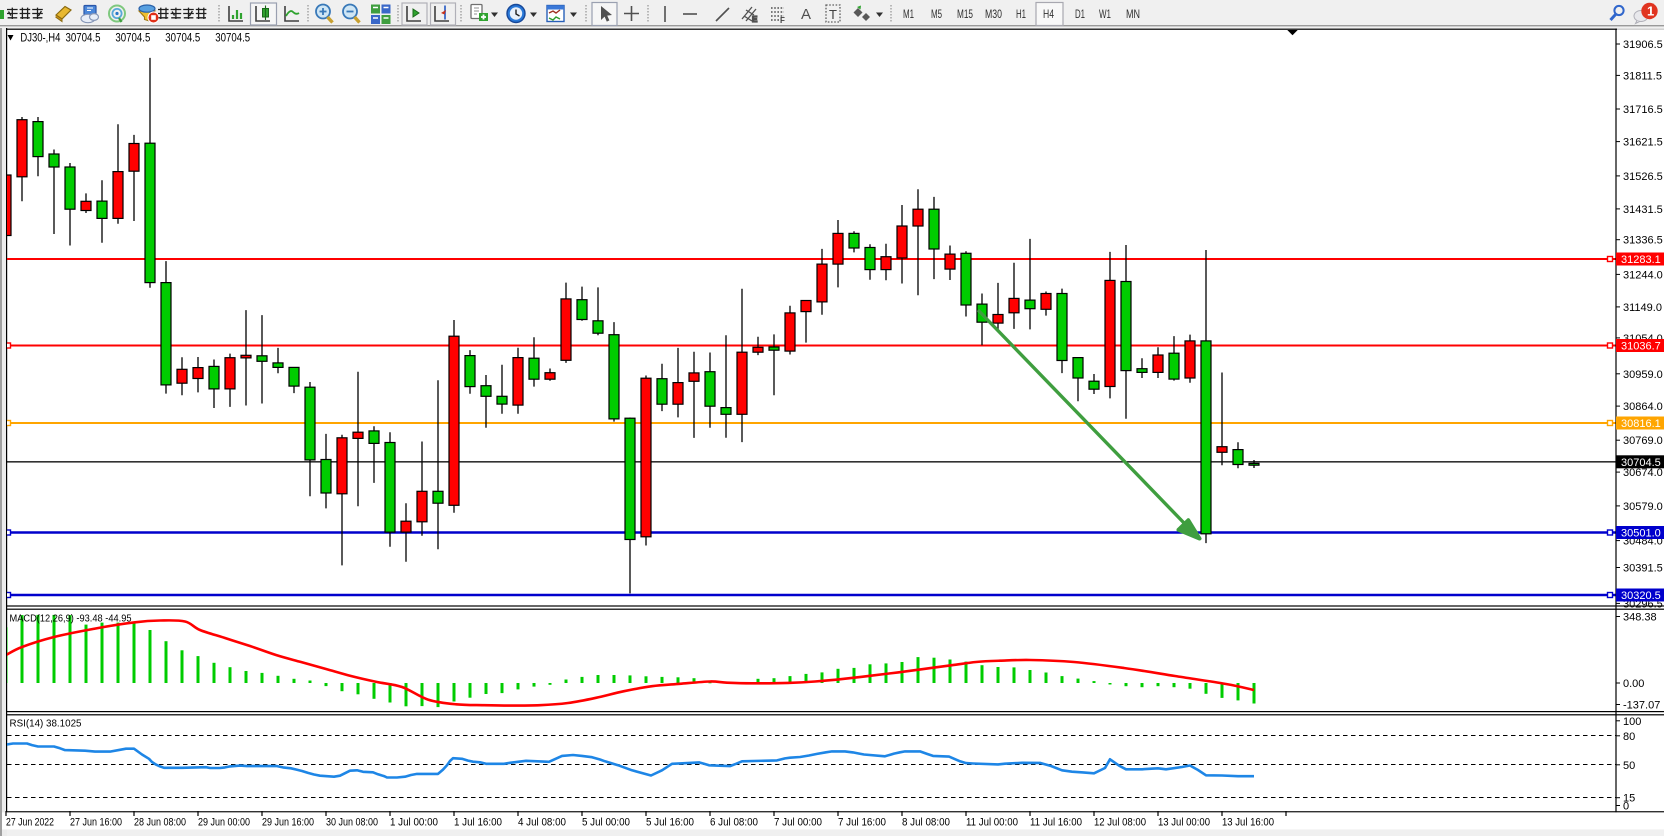 The image size is (1664, 836). Describe the element at coordinates (965, 14) in the screenshot. I see `svg-text: M15` at that location.